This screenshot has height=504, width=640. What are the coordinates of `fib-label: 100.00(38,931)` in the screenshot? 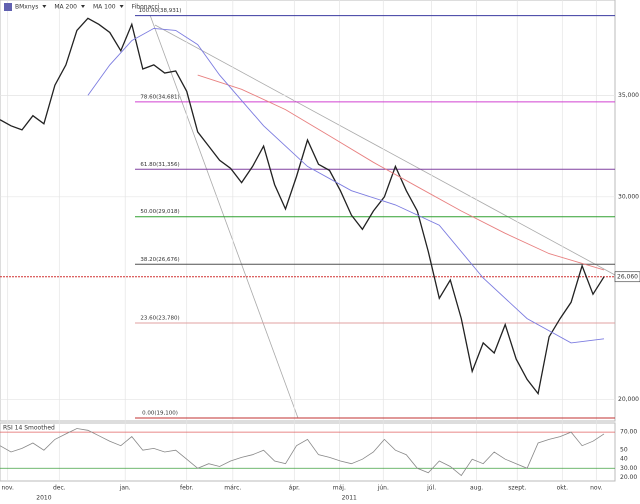 It's located at (160, 11).